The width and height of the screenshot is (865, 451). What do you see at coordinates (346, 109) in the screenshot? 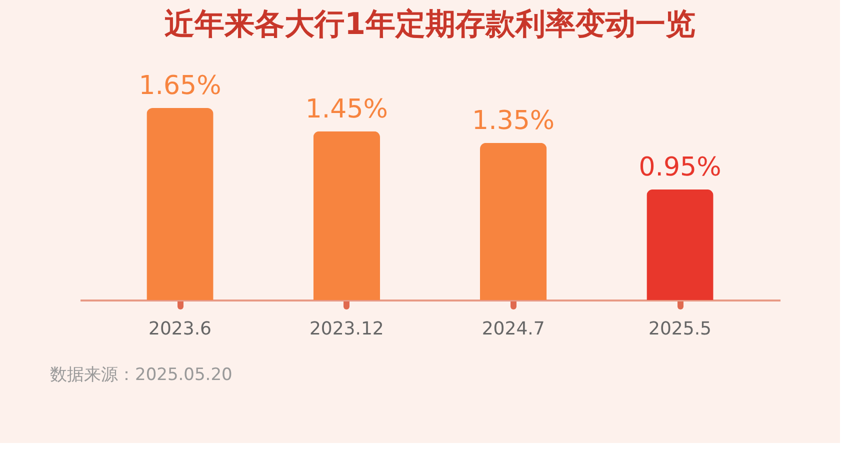
I see `data-label: 1.45%` at bounding box center [346, 109].